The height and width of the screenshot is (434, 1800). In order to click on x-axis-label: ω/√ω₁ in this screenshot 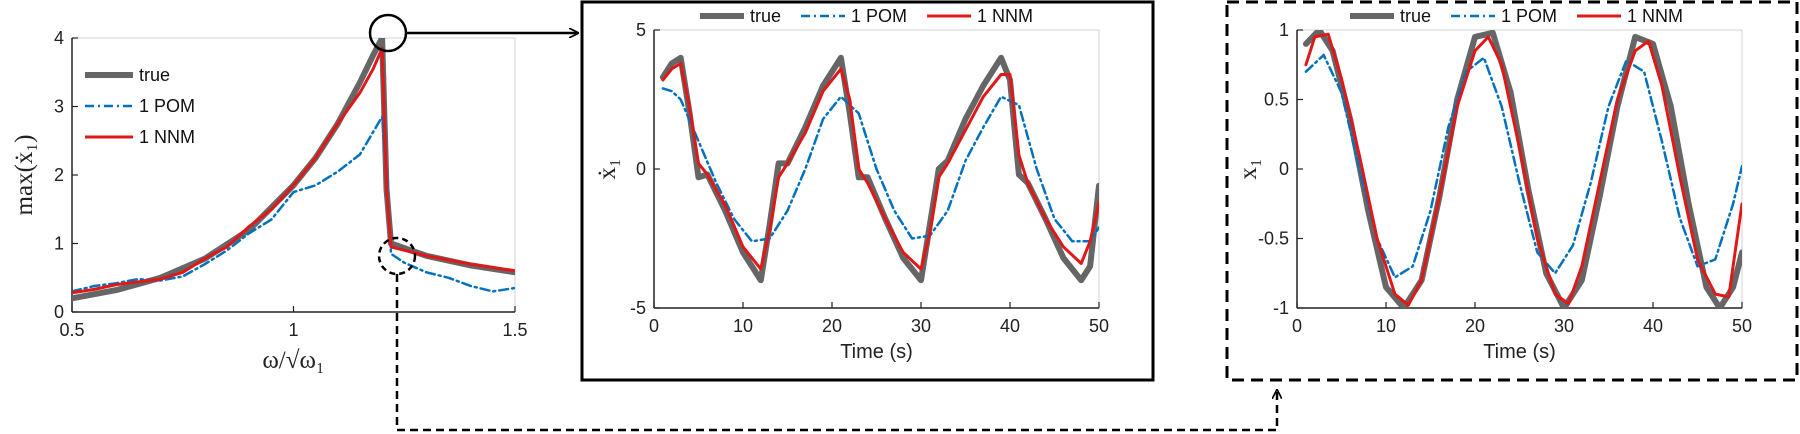, I will do `click(293, 360)`.